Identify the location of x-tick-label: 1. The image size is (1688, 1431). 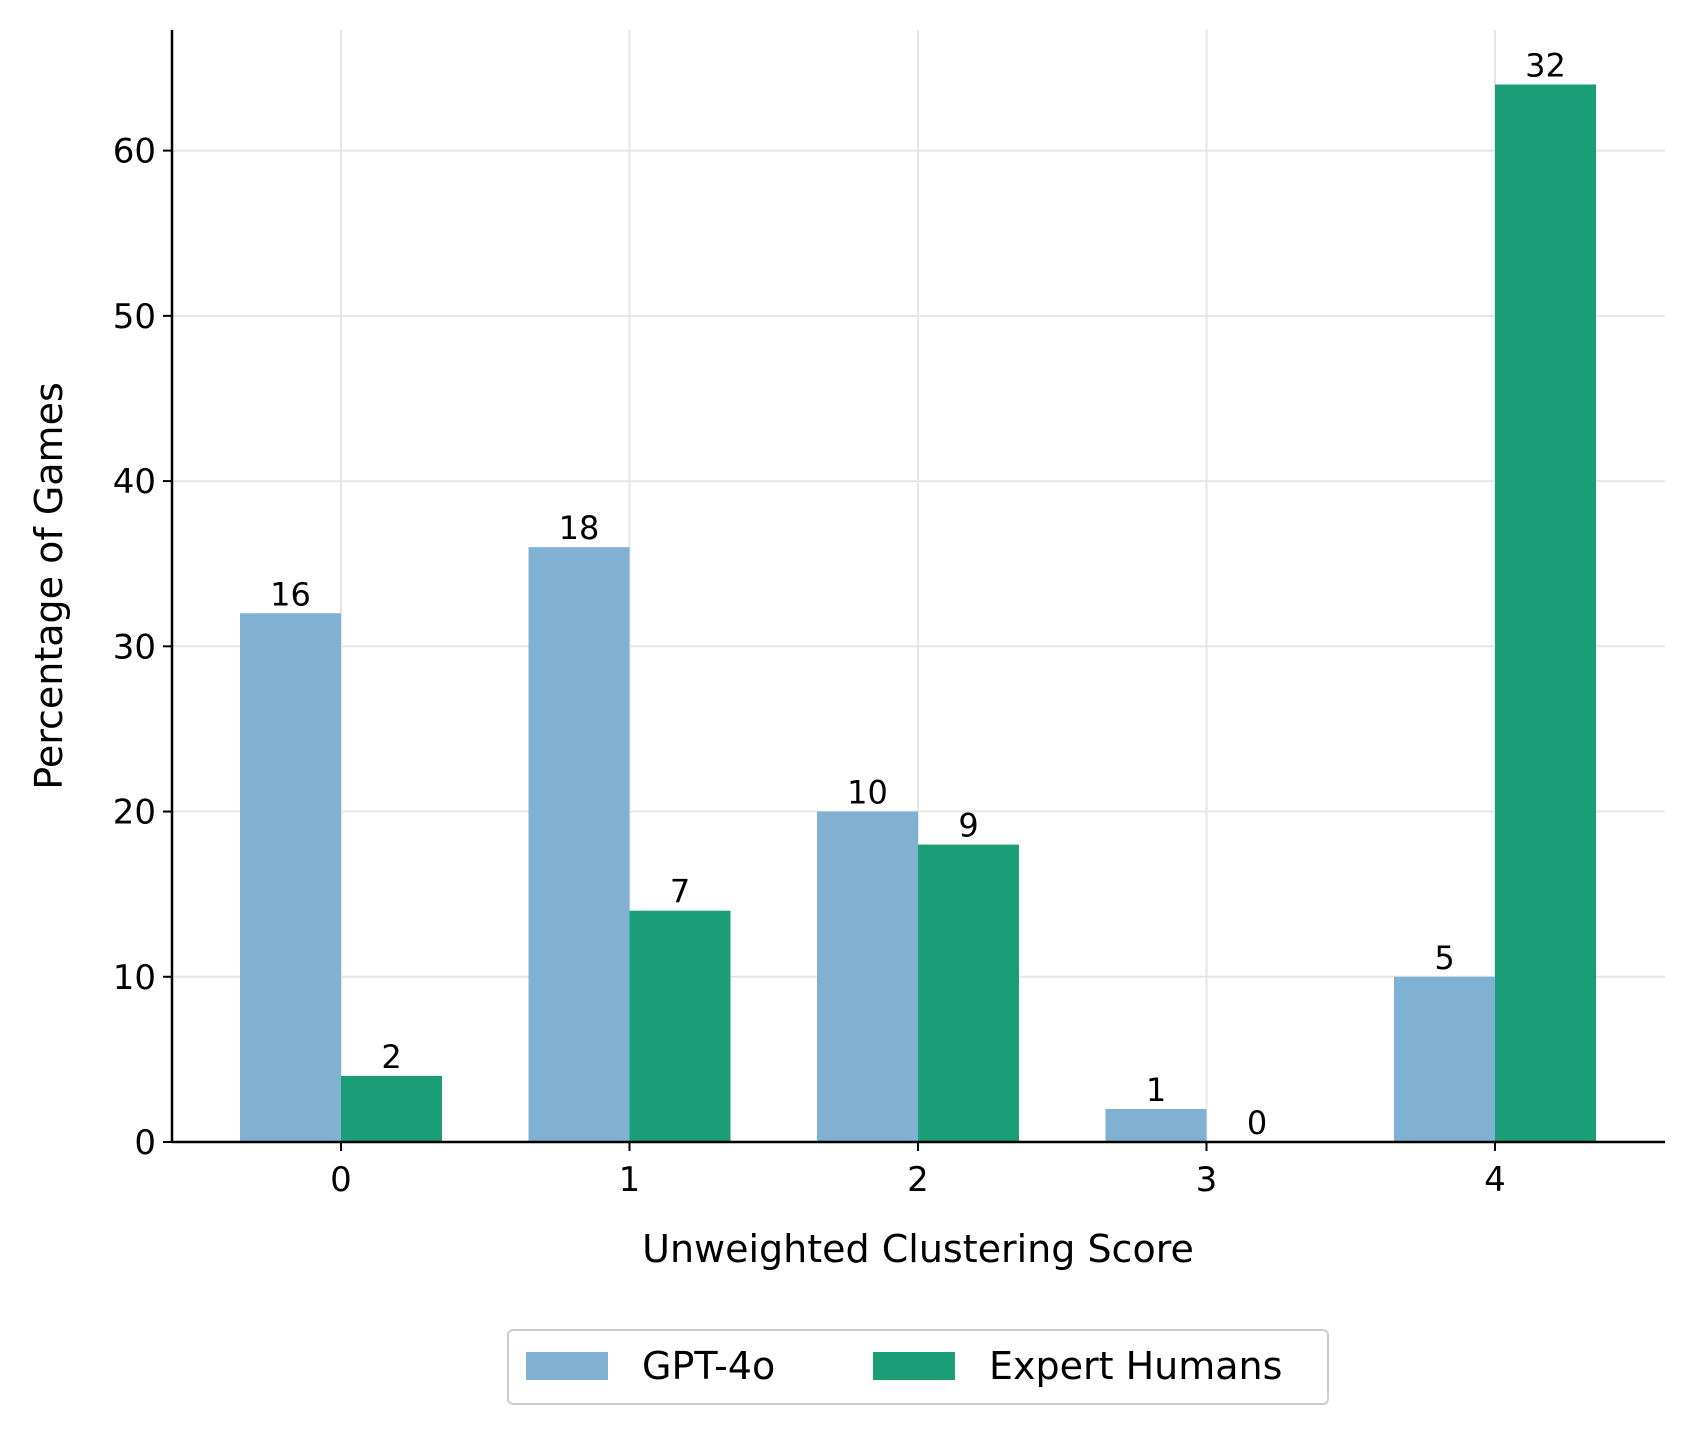
(630, 1180).